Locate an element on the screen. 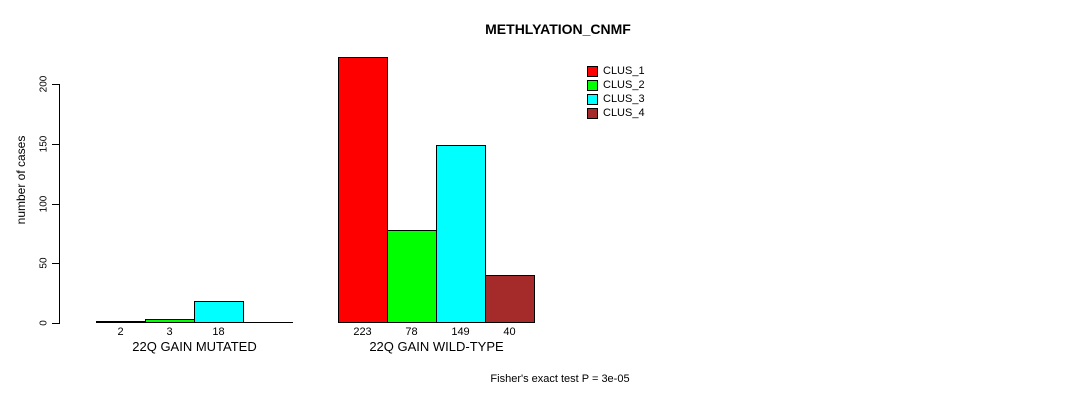 The image size is (1090, 400). y-axis-tick-label: 0 is located at coordinates (44, 323).